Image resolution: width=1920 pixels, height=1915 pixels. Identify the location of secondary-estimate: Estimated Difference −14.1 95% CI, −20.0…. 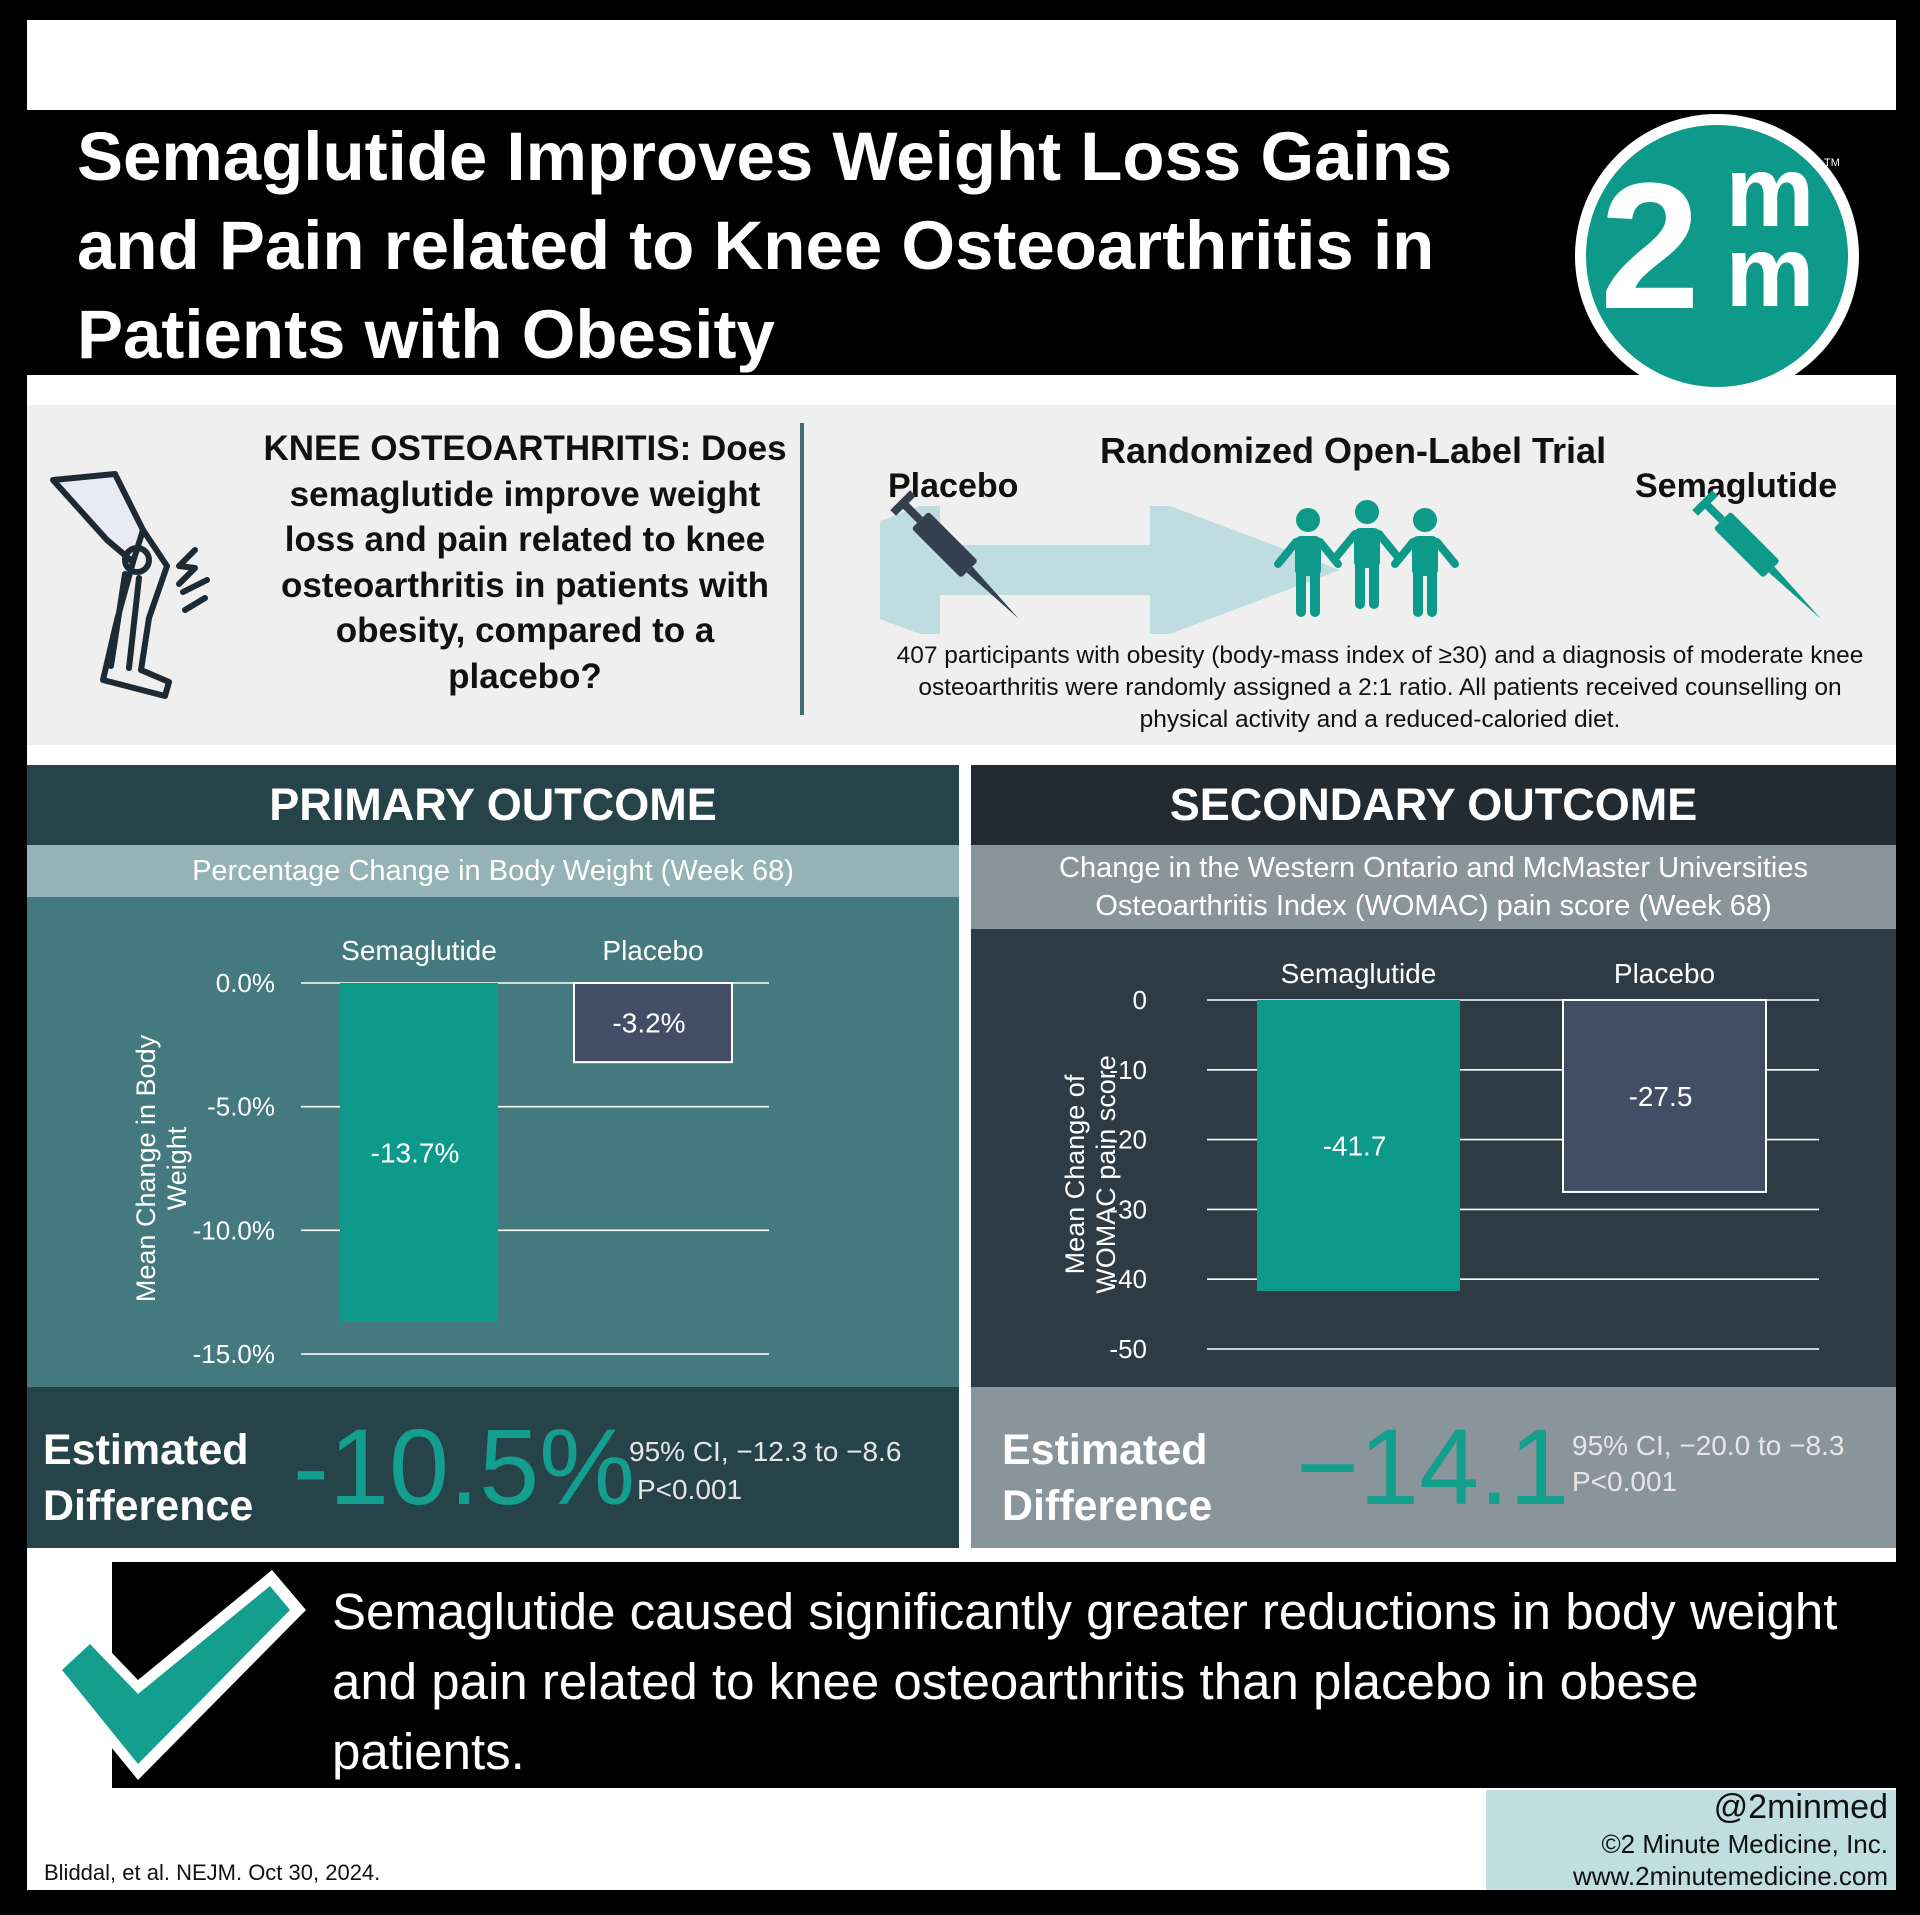
(1433, 1467).